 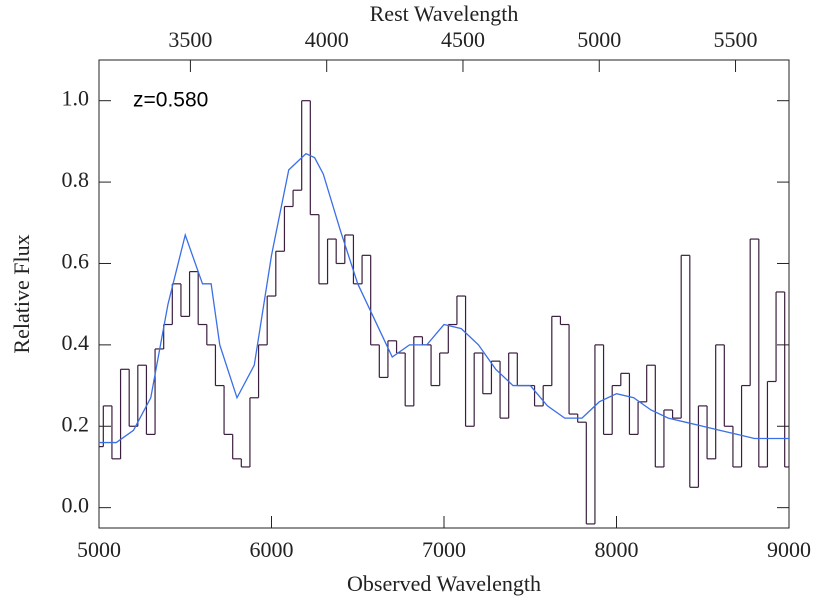 I want to click on x-axis-label: Observed Wavelength, so click(x=444, y=583).